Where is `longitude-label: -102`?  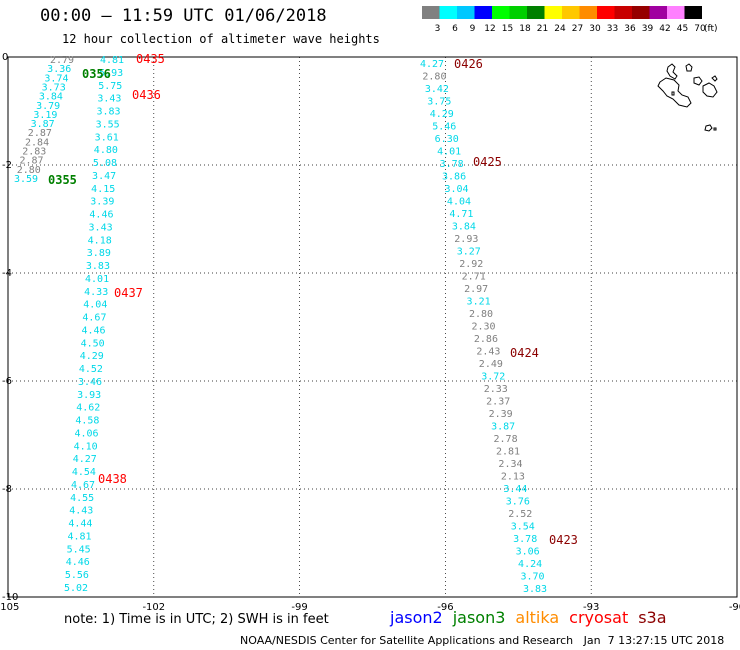
longitude-label: -102 is located at coordinates (153, 607).